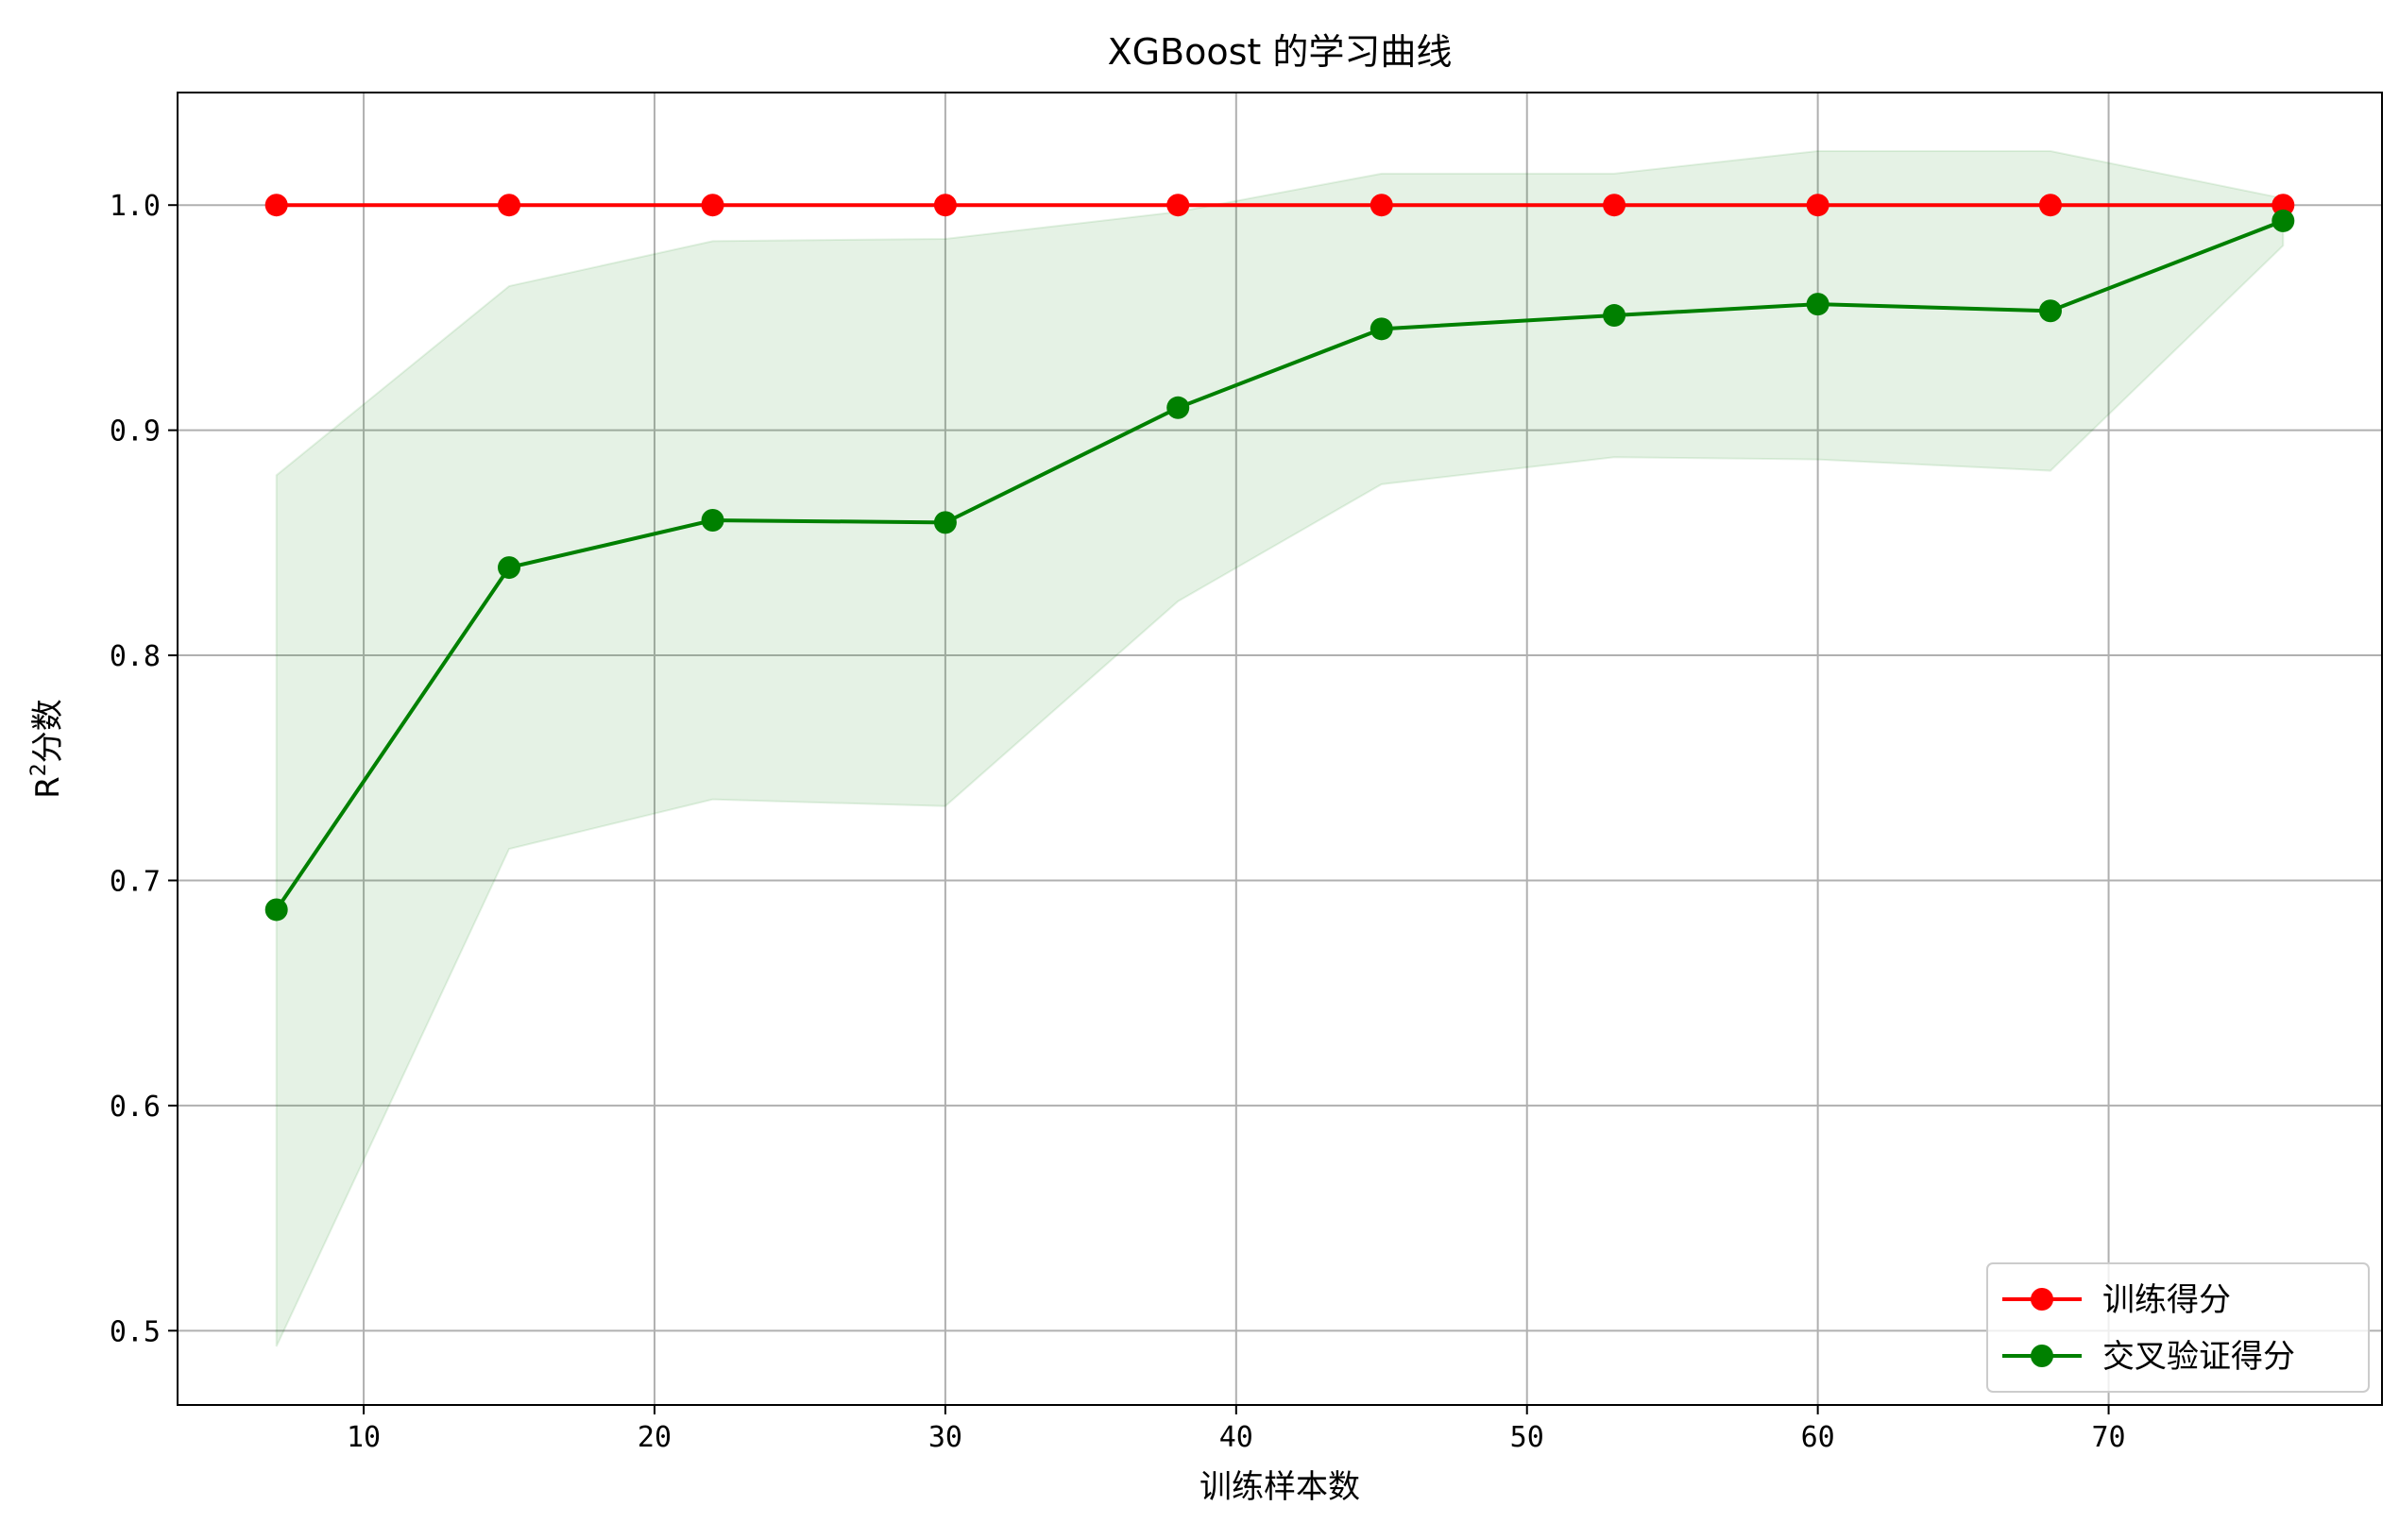 Image resolution: width=2399 pixels, height=1540 pixels. What do you see at coordinates (2108, 1437) in the screenshot?
I see `x-tick-label: 70` at bounding box center [2108, 1437].